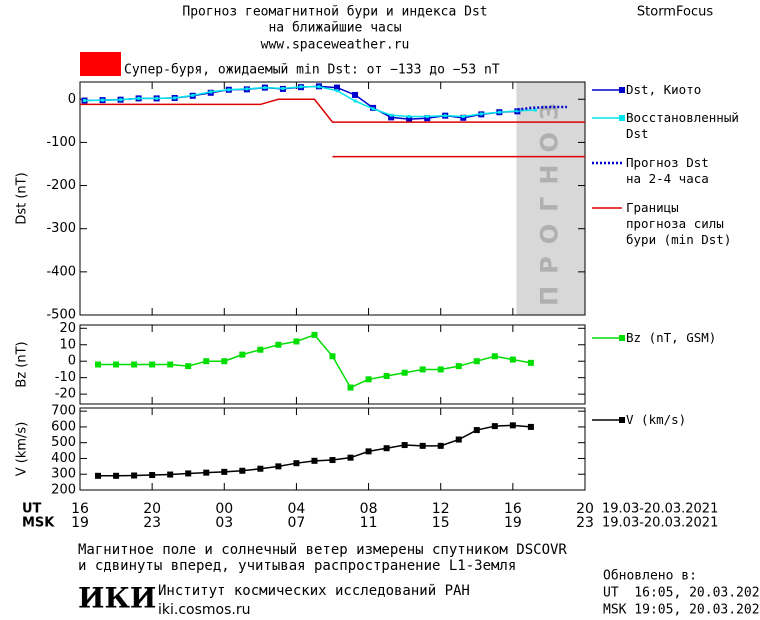  Describe the element at coordinates (675, 12) in the screenshot. I see `brand: StormFocus` at that location.